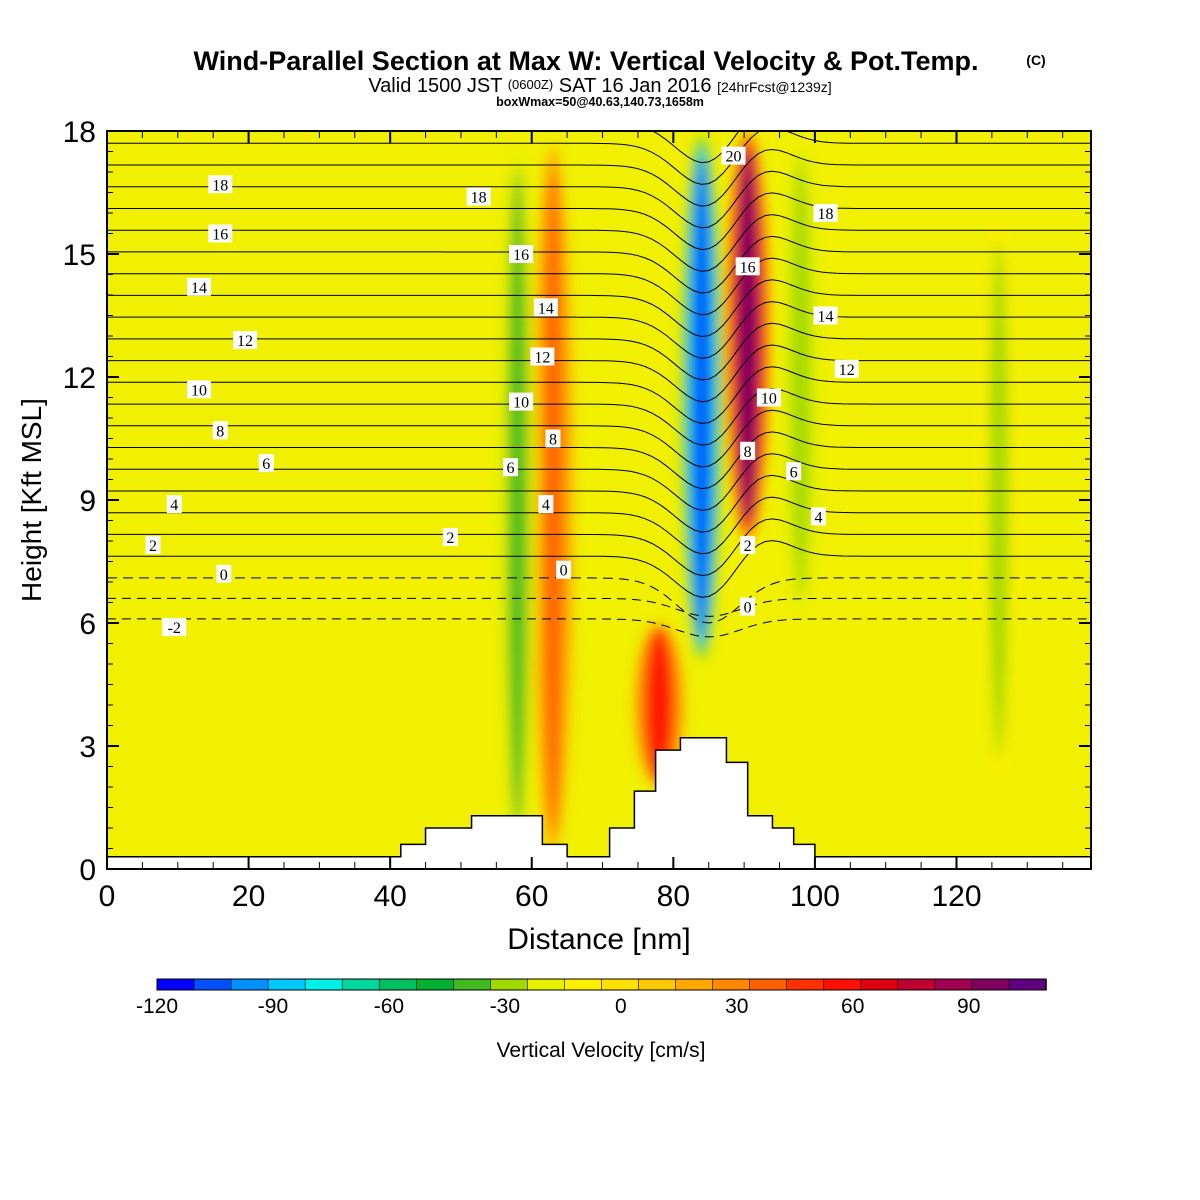 Image resolution: width=1200 pixels, height=1200 pixels. I want to click on y-tick-label: 18, so click(79, 132).